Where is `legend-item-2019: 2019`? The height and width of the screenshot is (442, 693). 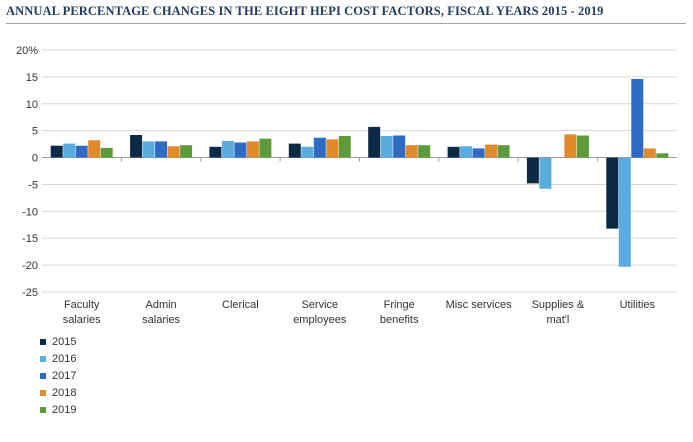
legend-item-2019: 2019 is located at coordinates (58, 409).